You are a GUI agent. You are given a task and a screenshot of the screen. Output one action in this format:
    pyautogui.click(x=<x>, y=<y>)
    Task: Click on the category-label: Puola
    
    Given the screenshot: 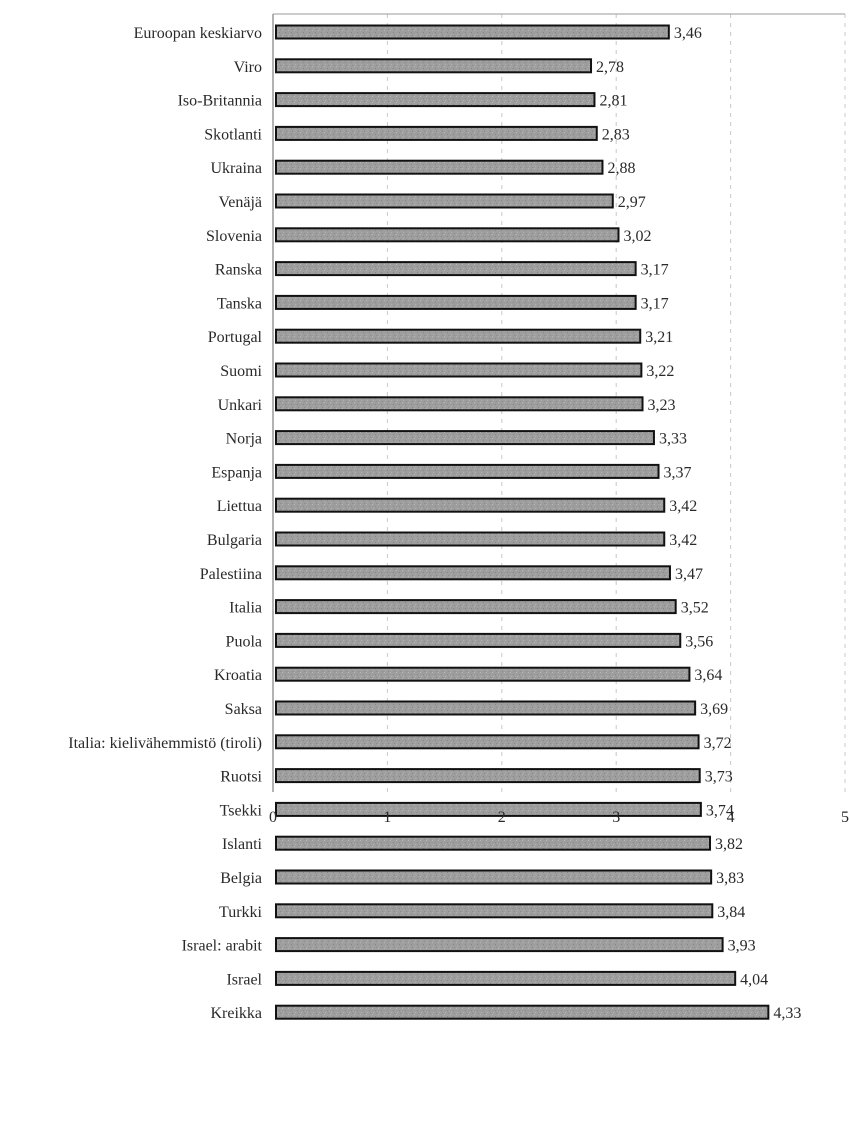 What is the action you would take?
    pyautogui.click(x=244, y=641)
    